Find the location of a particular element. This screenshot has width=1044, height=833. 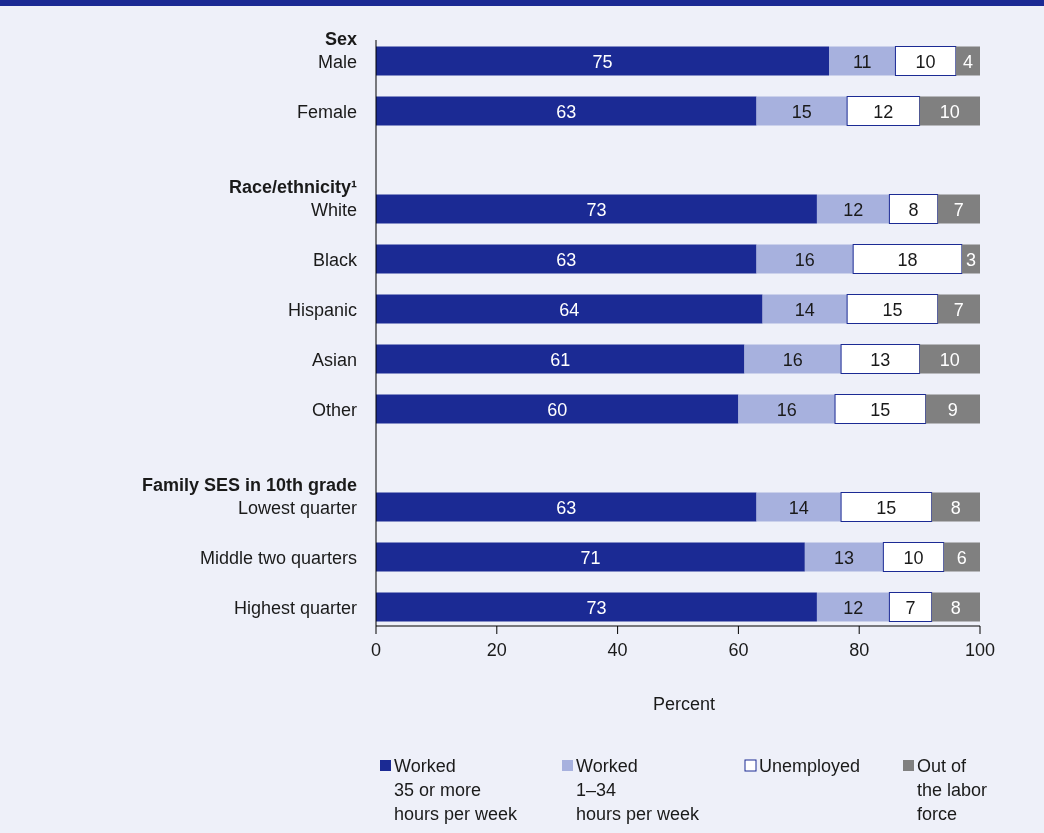

y-tick-label: Highest quarter is located at coordinates (295, 607).